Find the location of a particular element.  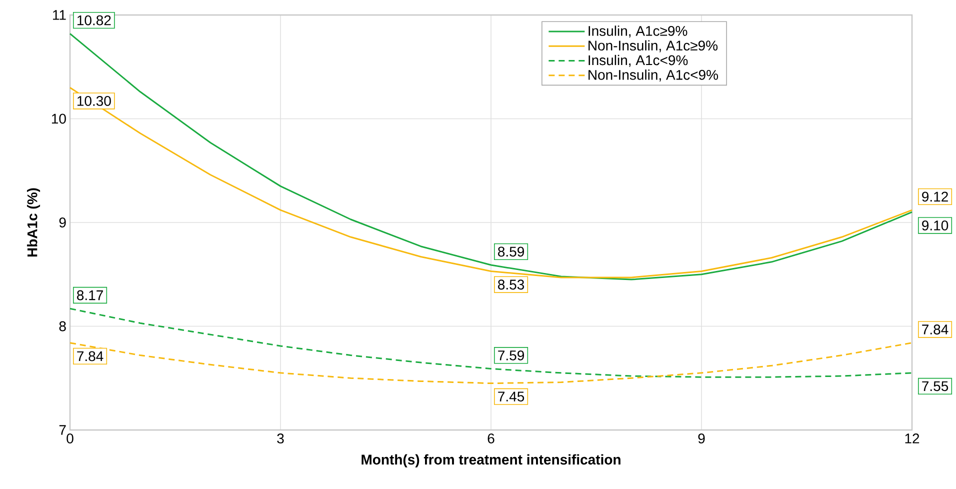

data-label: 10.82 is located at coordinates (94, 20).